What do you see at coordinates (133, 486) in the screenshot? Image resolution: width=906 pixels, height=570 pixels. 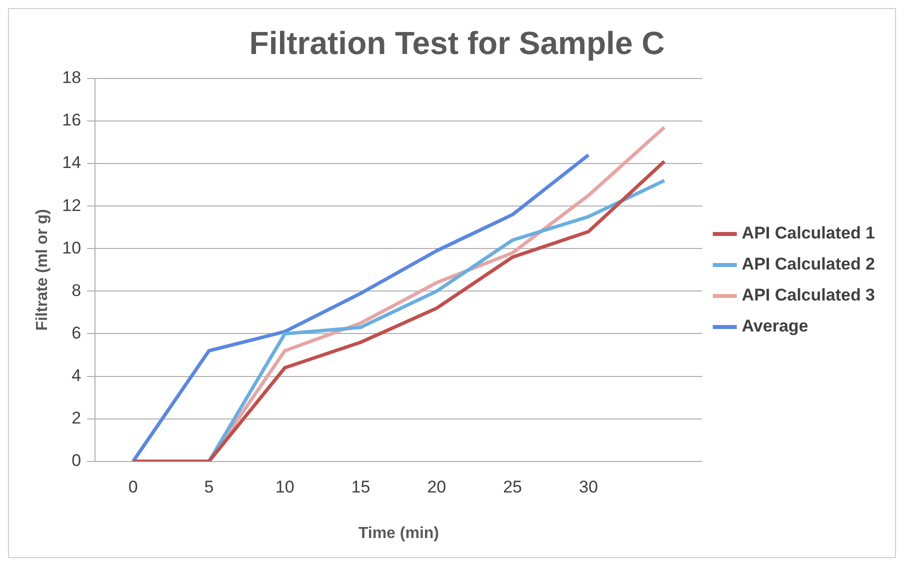 I see `x-tick-label: 0` at bounding box center [133, 486].